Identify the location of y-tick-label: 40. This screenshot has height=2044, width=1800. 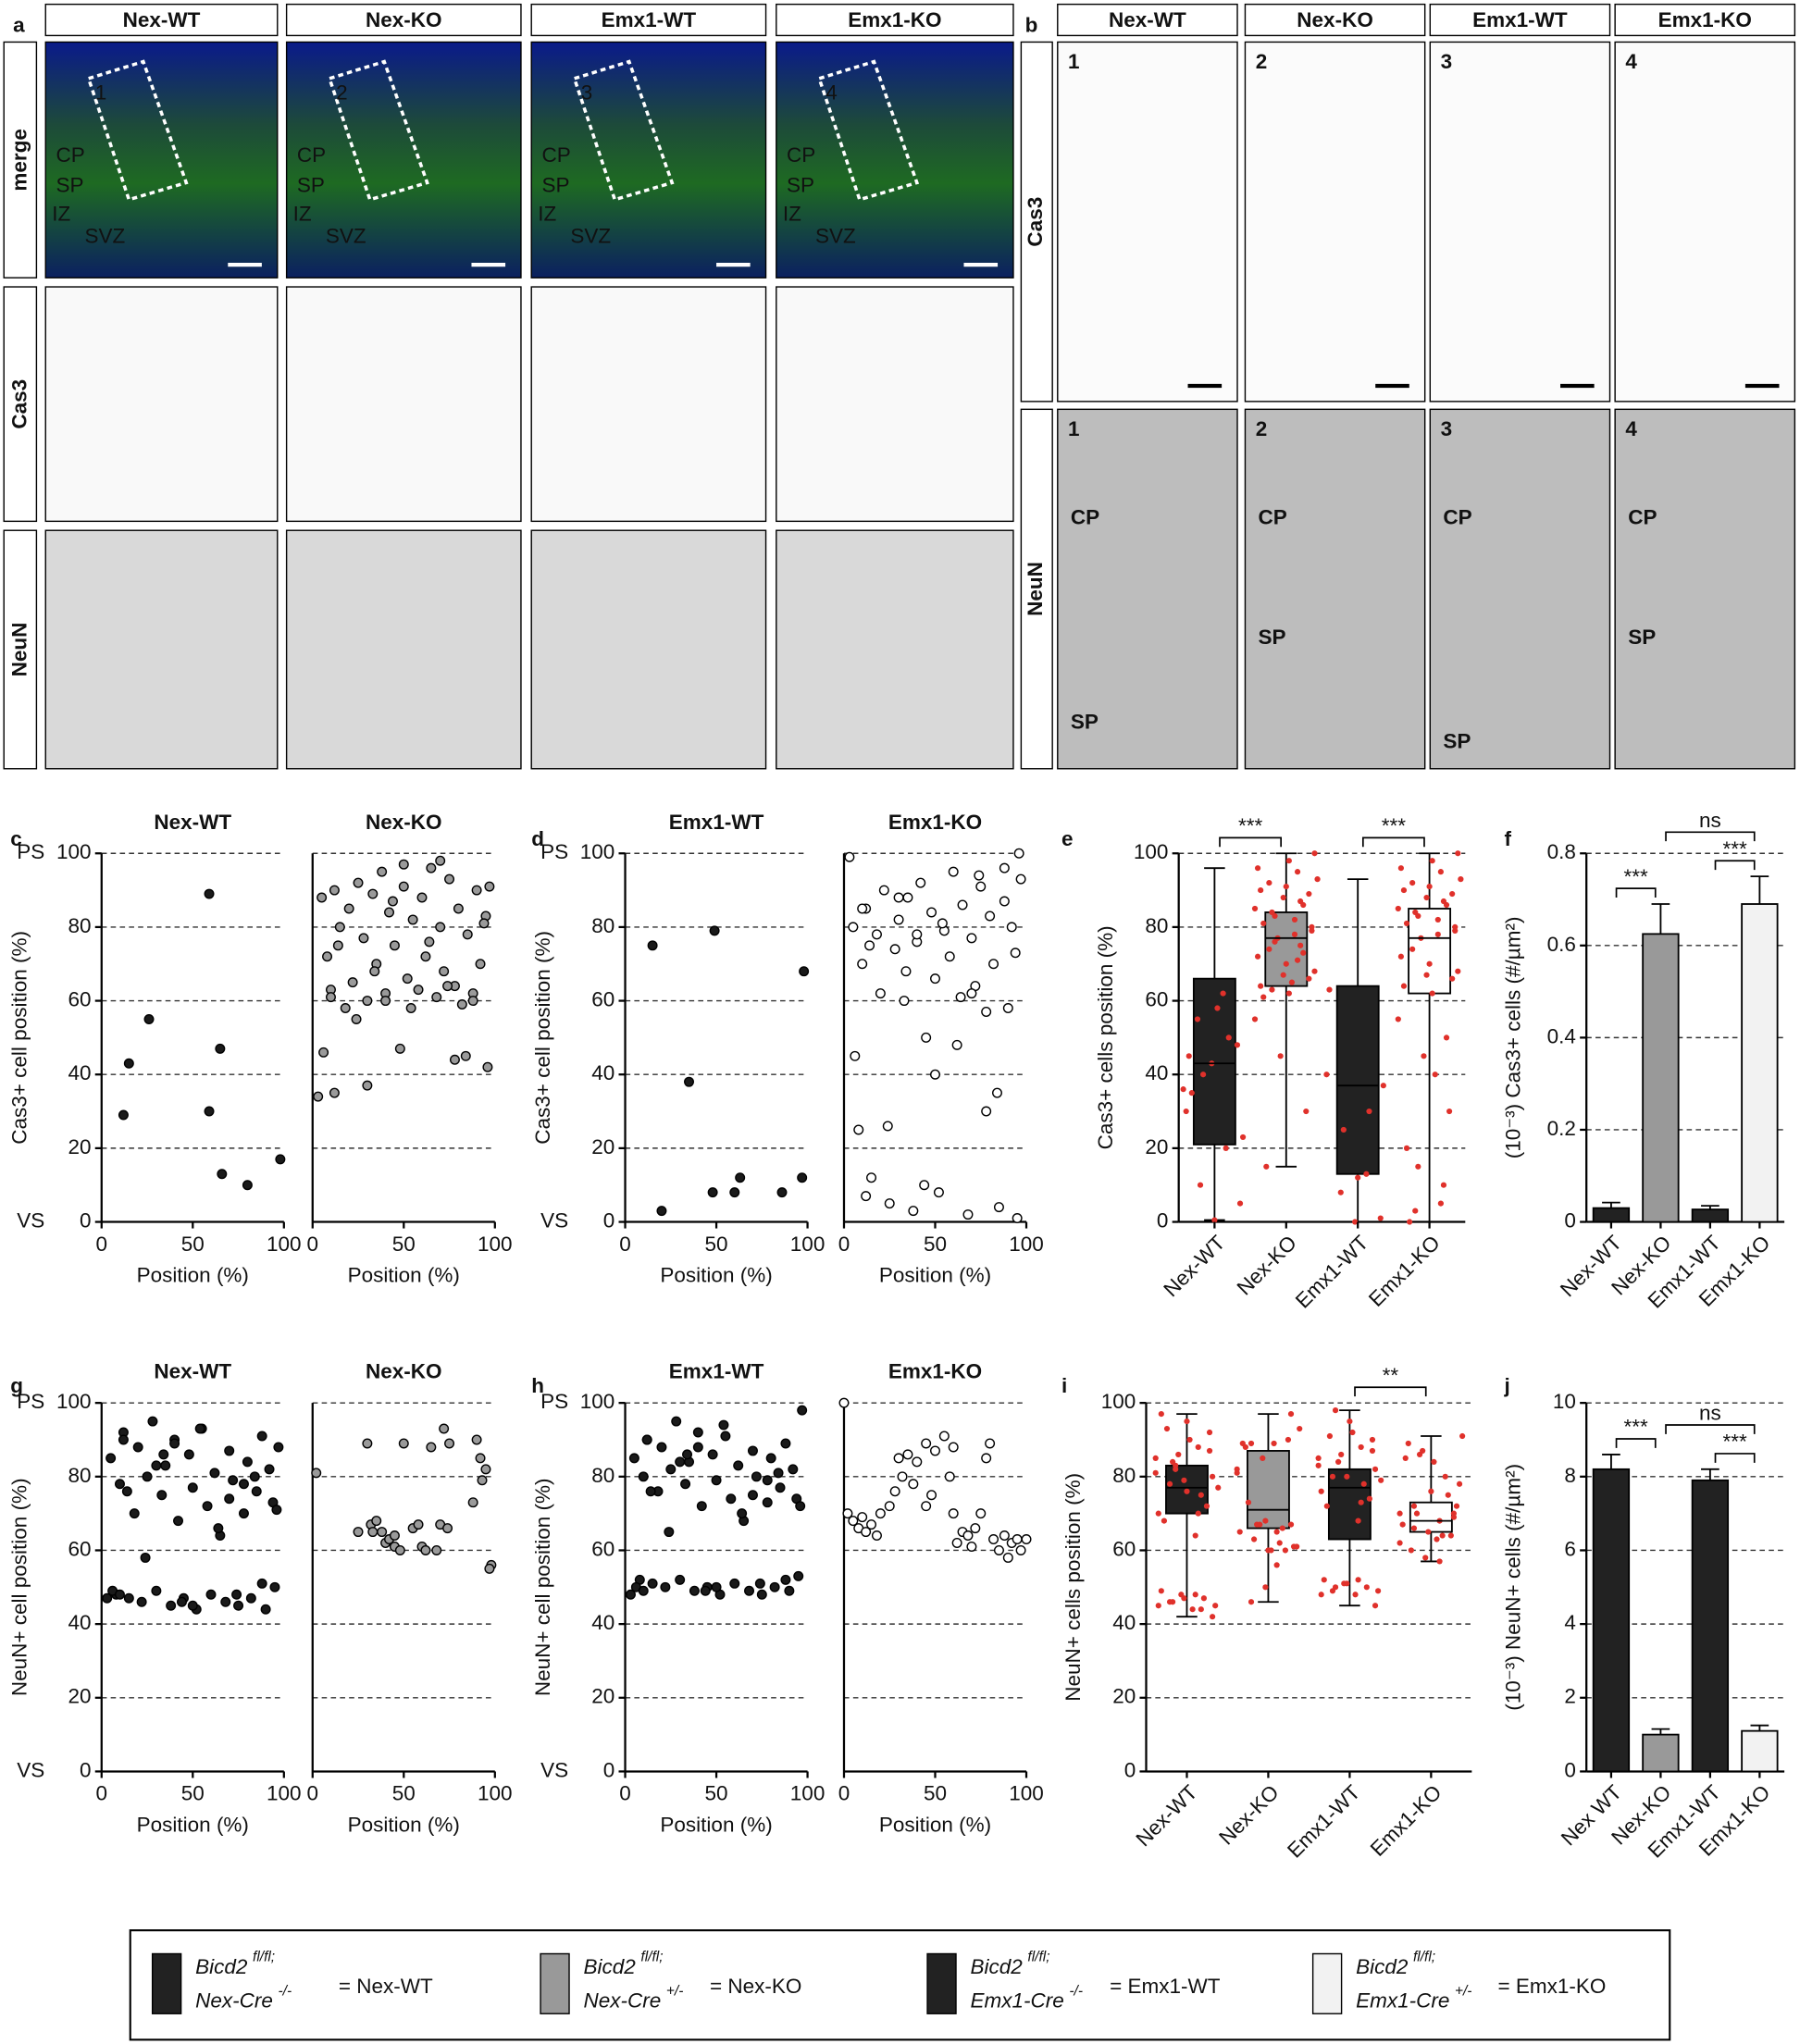
(79, 1072).